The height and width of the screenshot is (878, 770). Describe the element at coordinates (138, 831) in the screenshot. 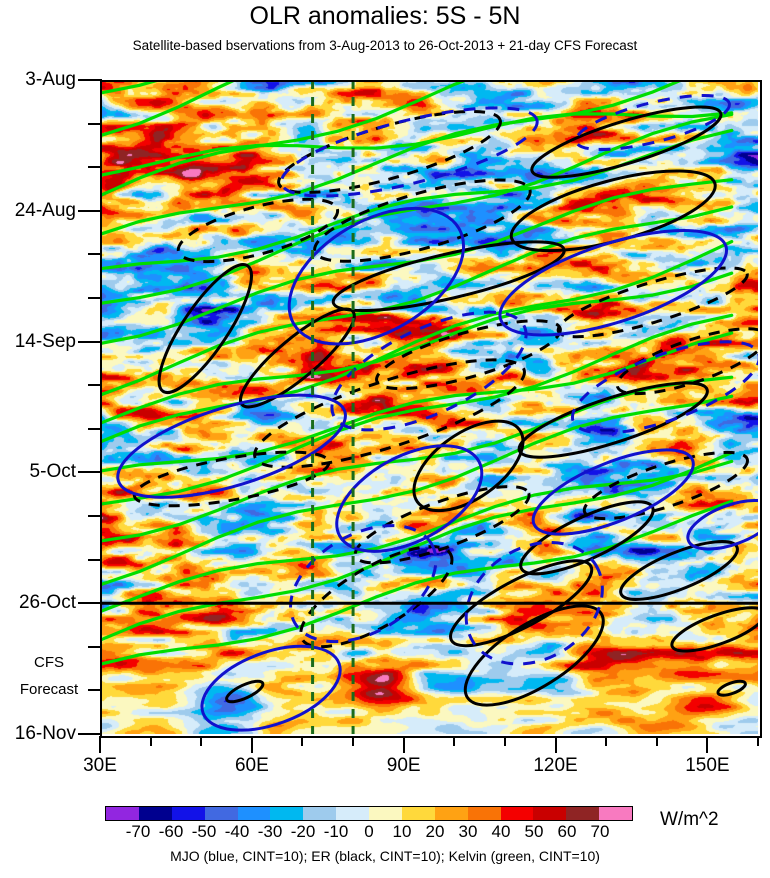

I see `colorbar-tick-0: -70` at that location.